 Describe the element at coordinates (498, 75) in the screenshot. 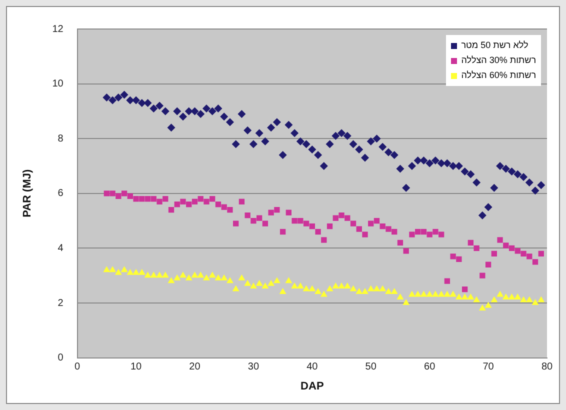

I see `legend-label: רשתות 60% הצללה` at that location.